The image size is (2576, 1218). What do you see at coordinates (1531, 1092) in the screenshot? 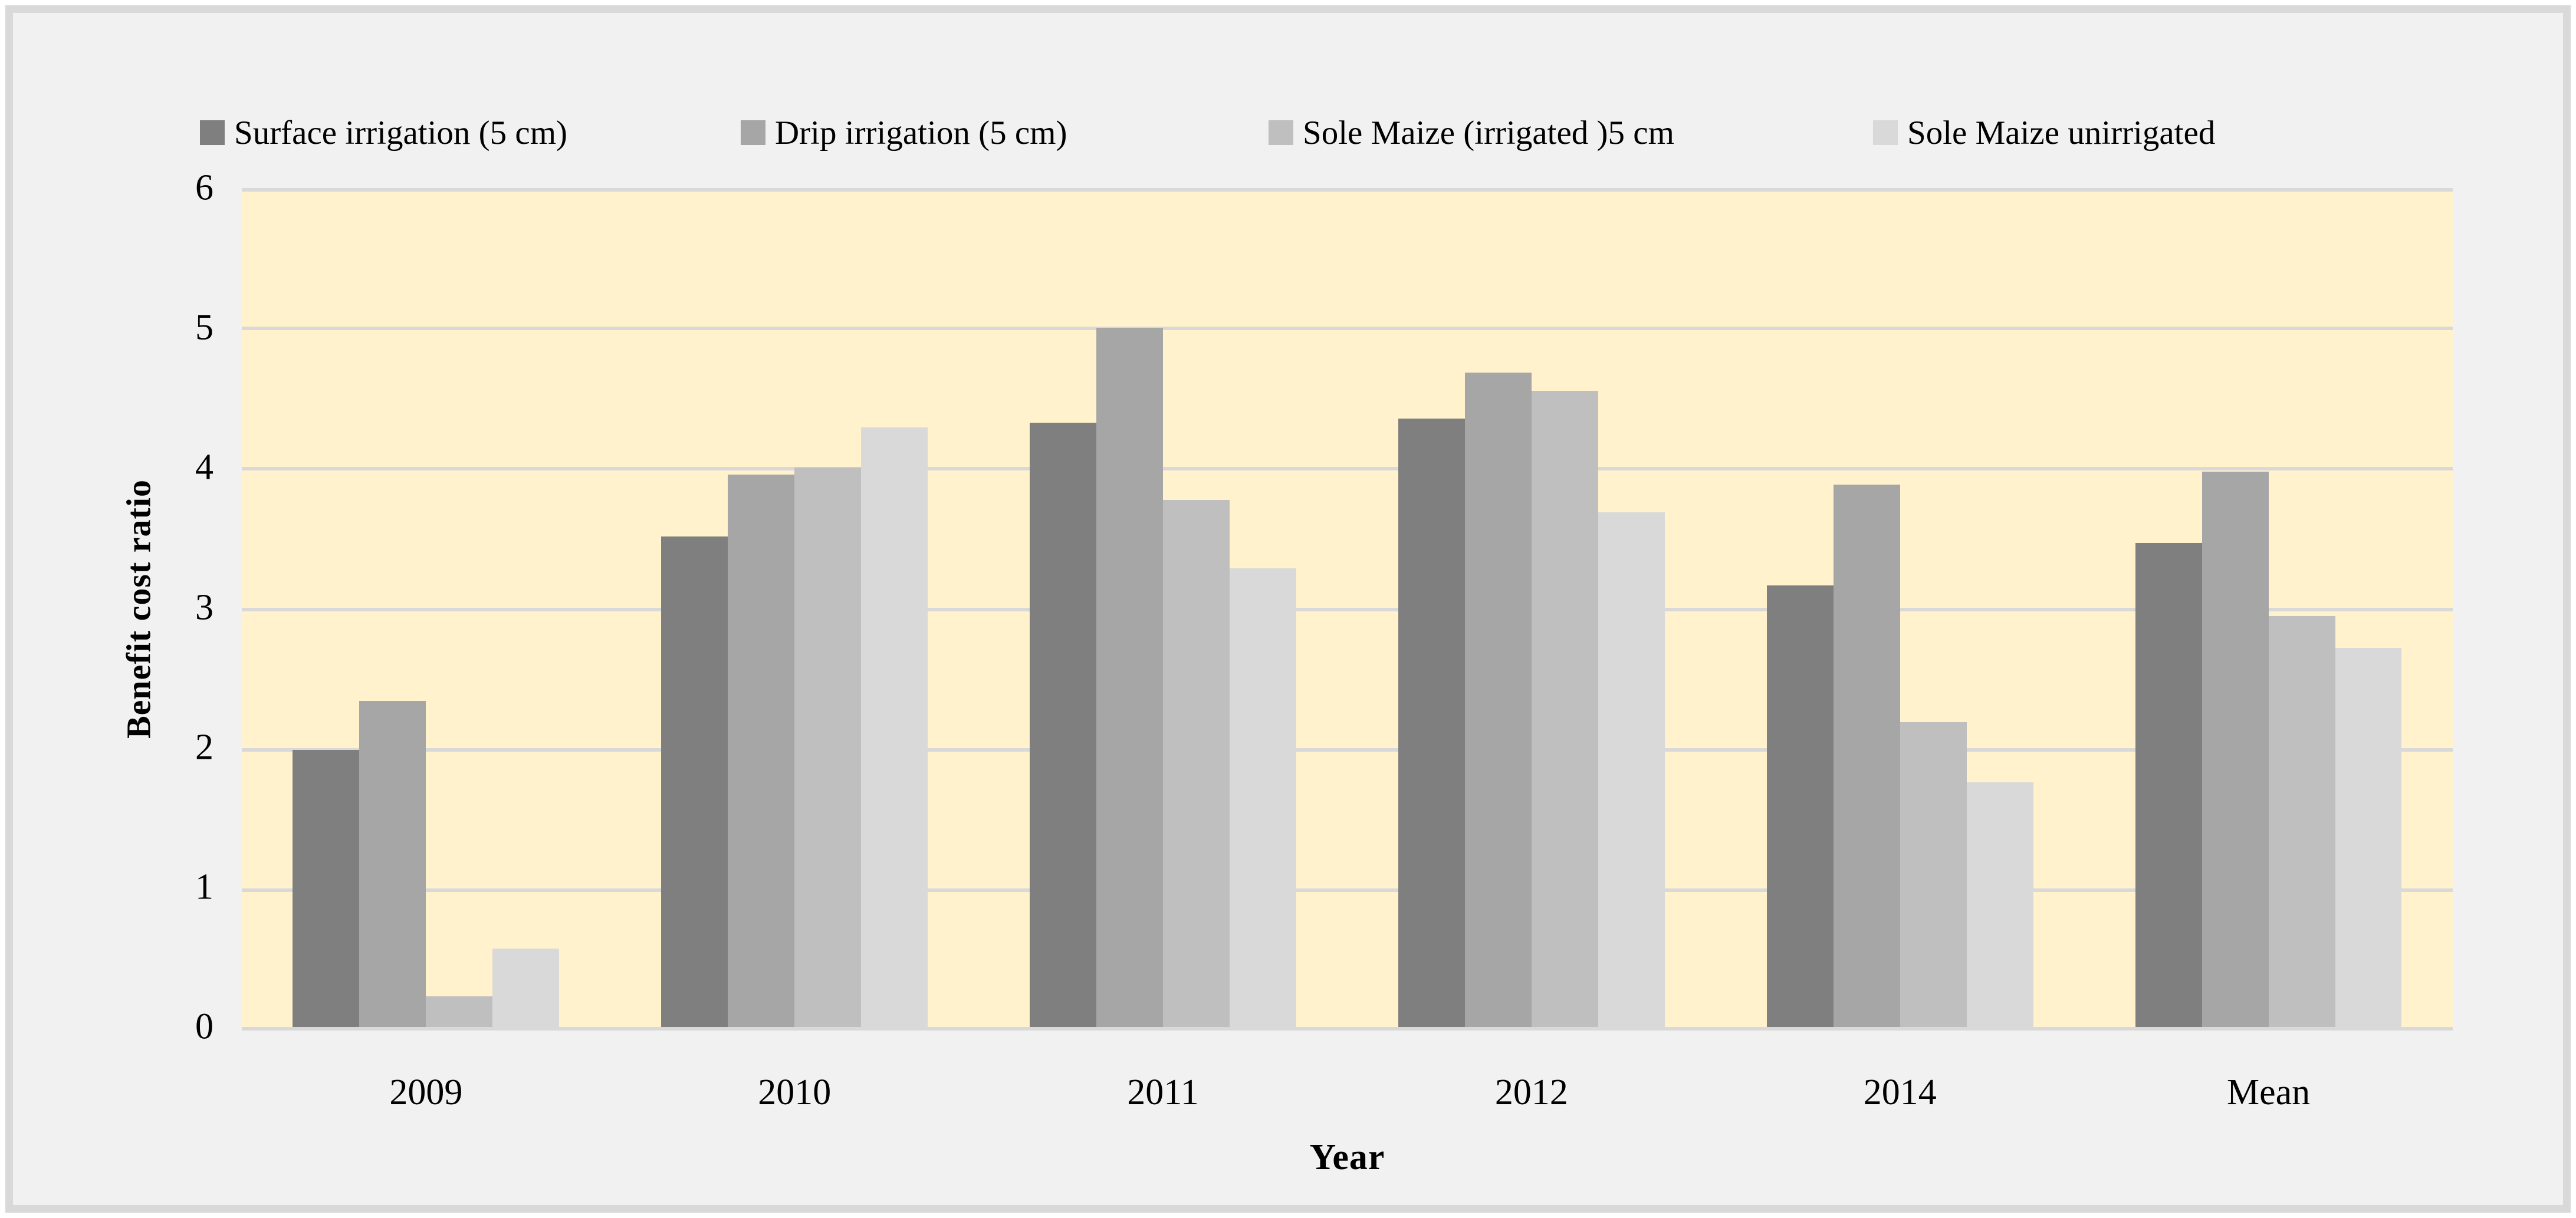
I see `x-tick-label-2012: 2012` at bounding box center [1531, 1092].